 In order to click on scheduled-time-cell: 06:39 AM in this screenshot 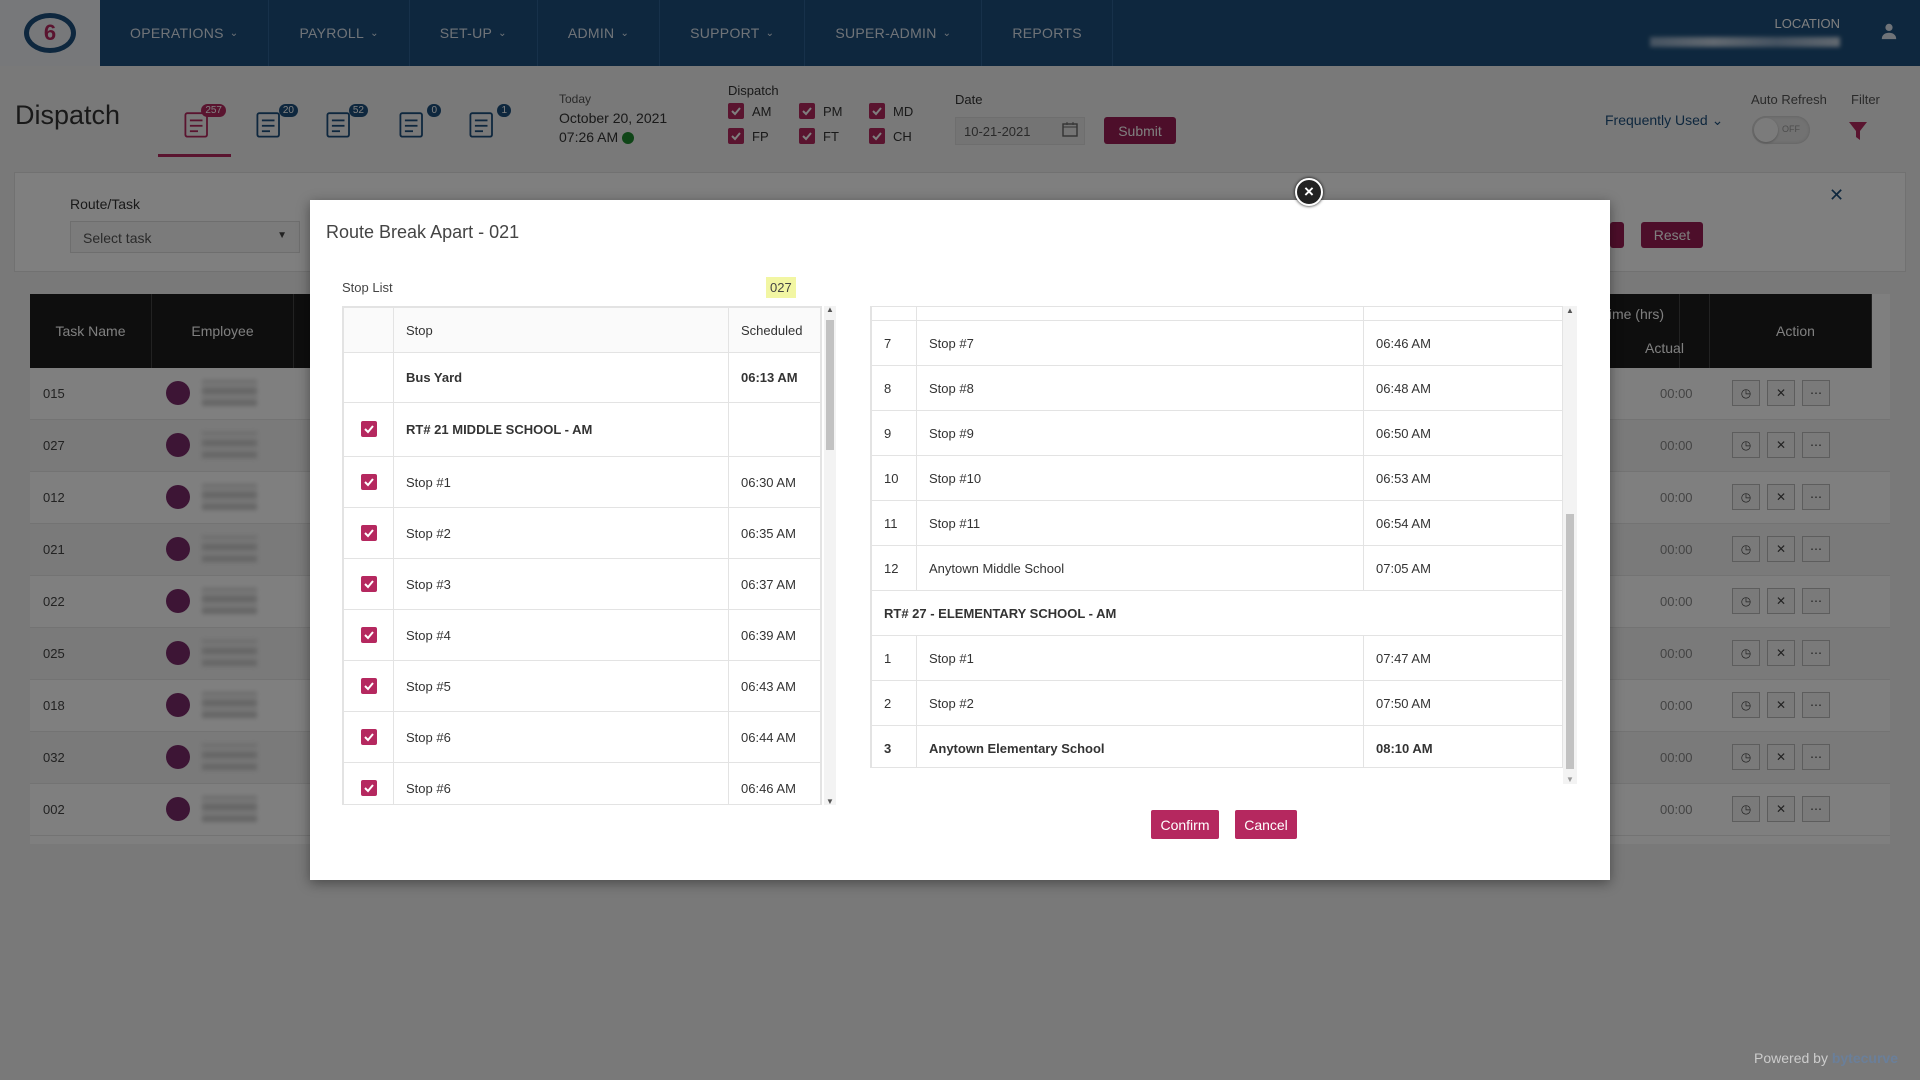, I will do `click(774, 635)`.